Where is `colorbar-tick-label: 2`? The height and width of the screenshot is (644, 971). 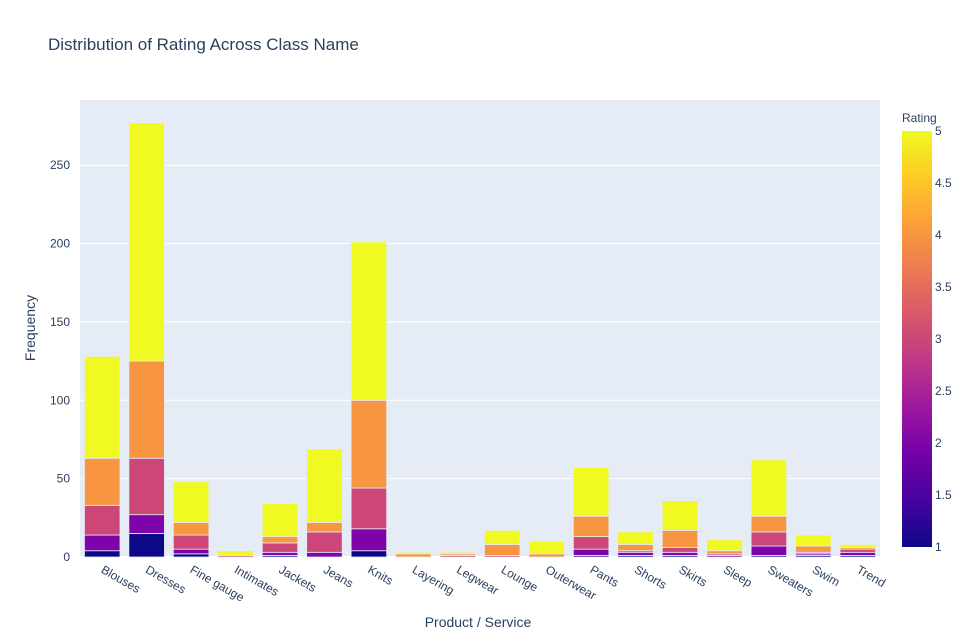
colorbar-tick-label: 2 is located at coordinates (938, 443).